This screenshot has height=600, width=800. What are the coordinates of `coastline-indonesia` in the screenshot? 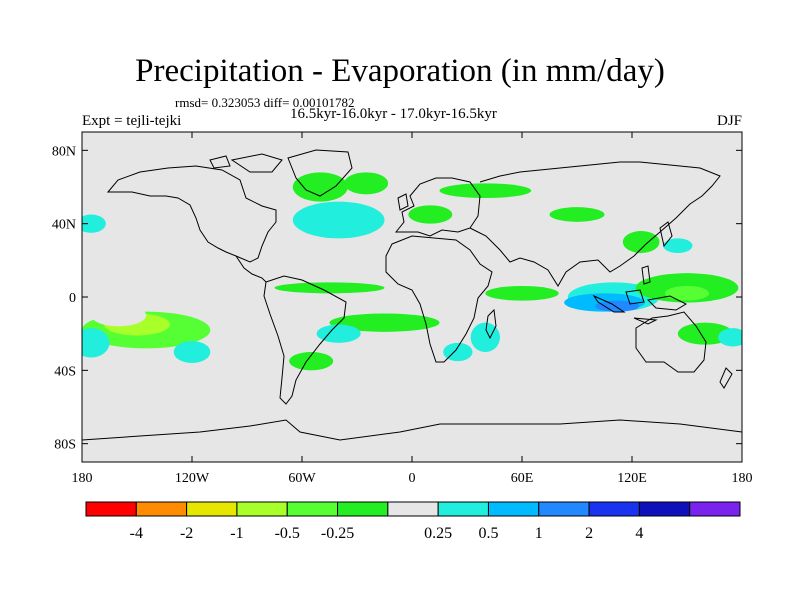 It's located at (640, 307).